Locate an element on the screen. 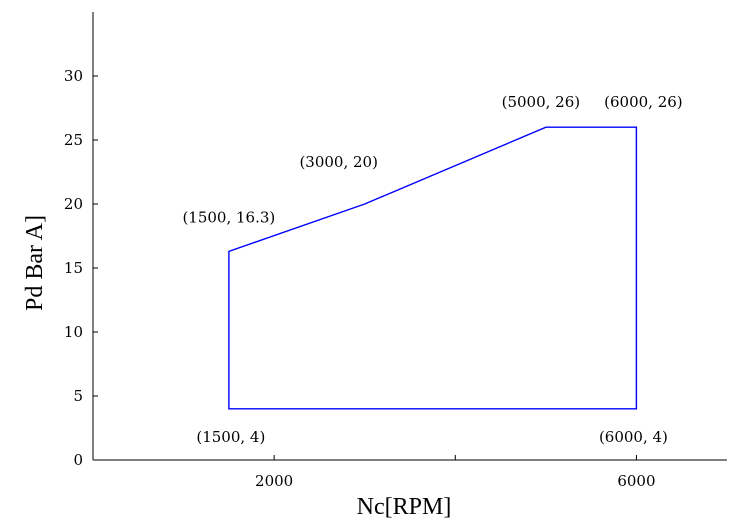 The width and height of the screenshot is (729, 524). y-tick-label: 15 is located at coordinates (73, 268).